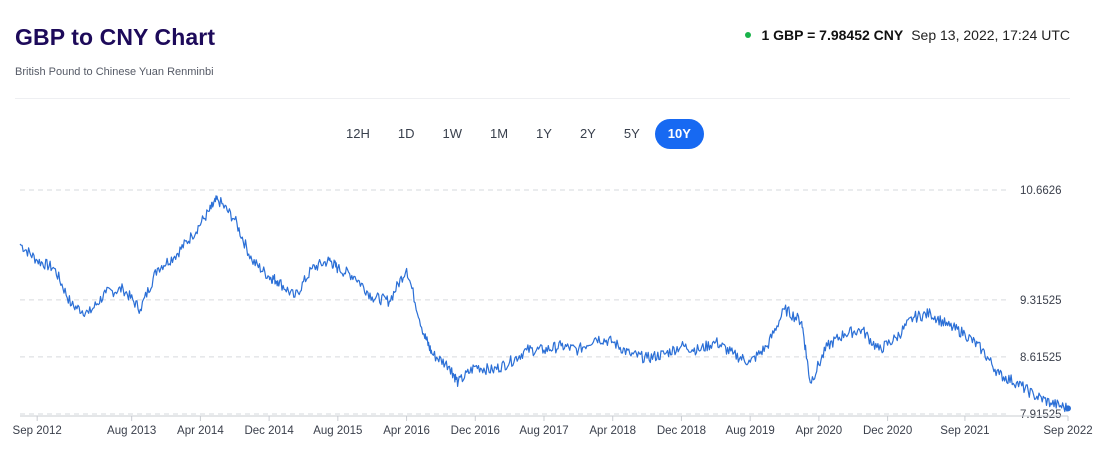  I want to click on x-tick-label: Dec 2020, so click(887, 431).